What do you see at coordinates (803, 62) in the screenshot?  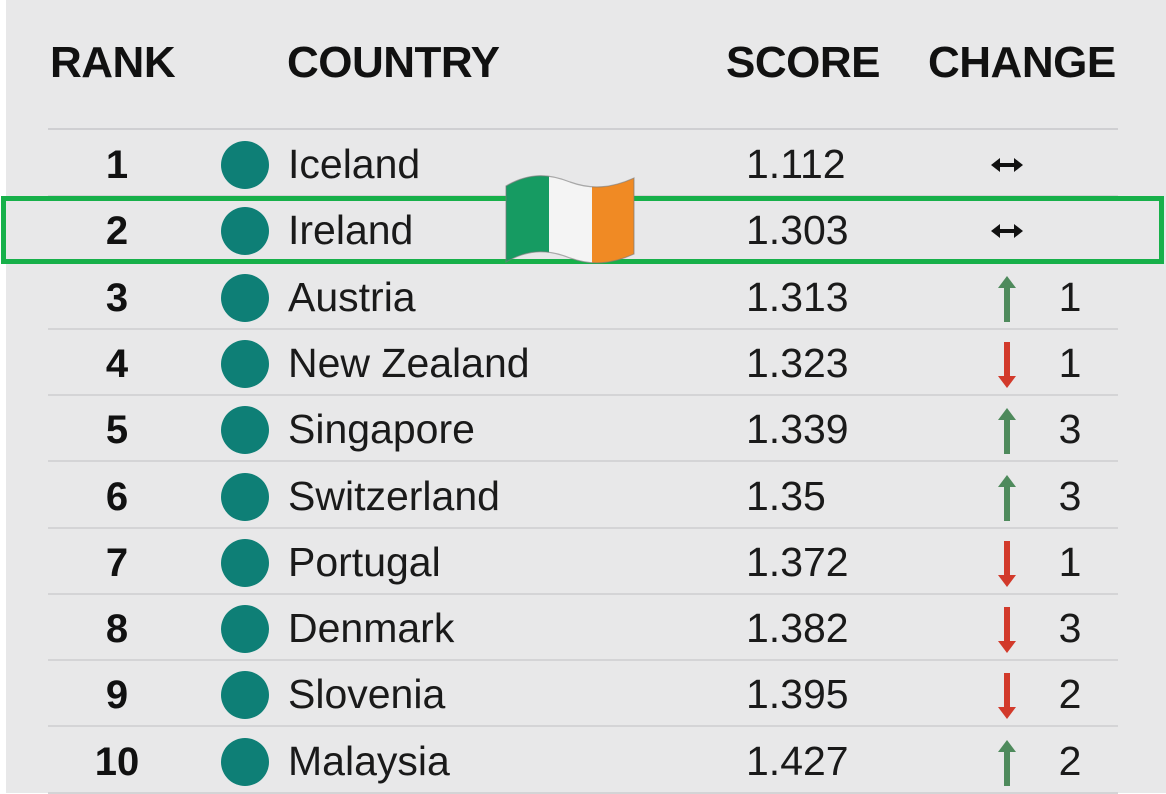 I see `header-score: SCORE` at bounding box center [803, 62].